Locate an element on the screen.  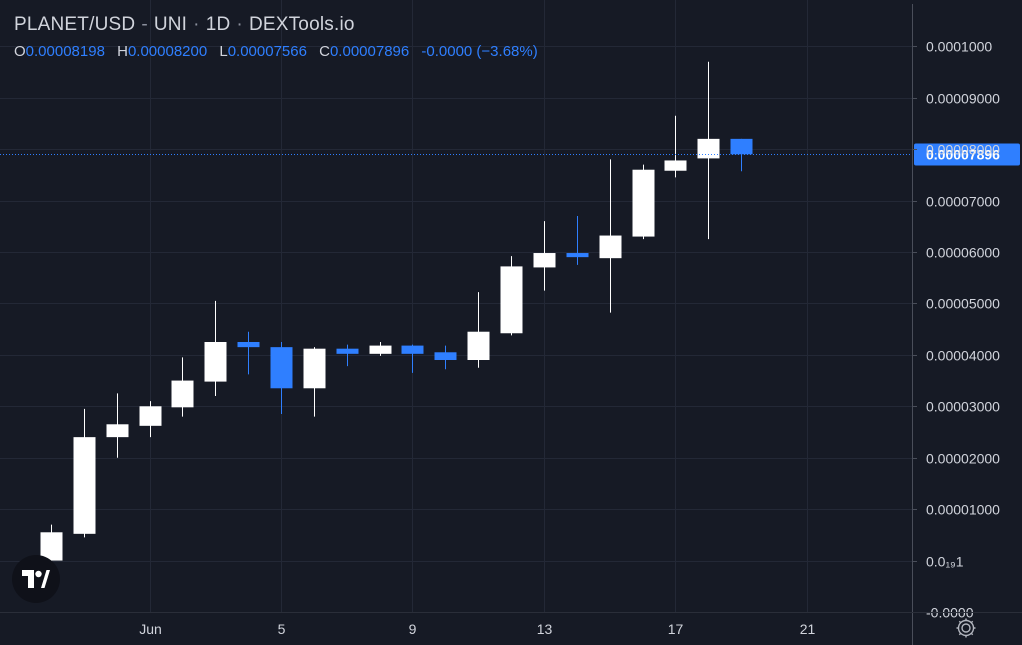
y-tick-label: 0.00005000 is located at coordinates (963, 304).